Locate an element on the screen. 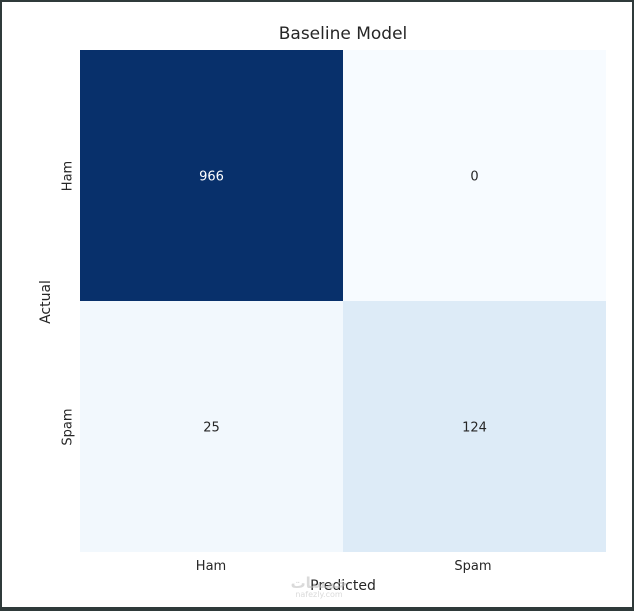 The image size is (634, 613). x-axis-label: Predicted is located at coordinates (343, 586).